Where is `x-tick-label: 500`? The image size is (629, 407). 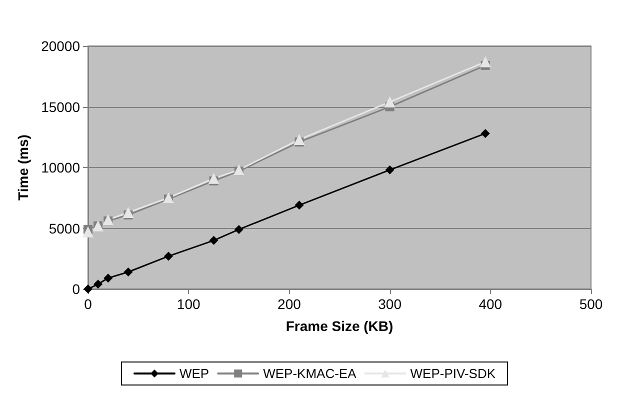 x-tick-label: 500 is located at coordinates (591, 304).